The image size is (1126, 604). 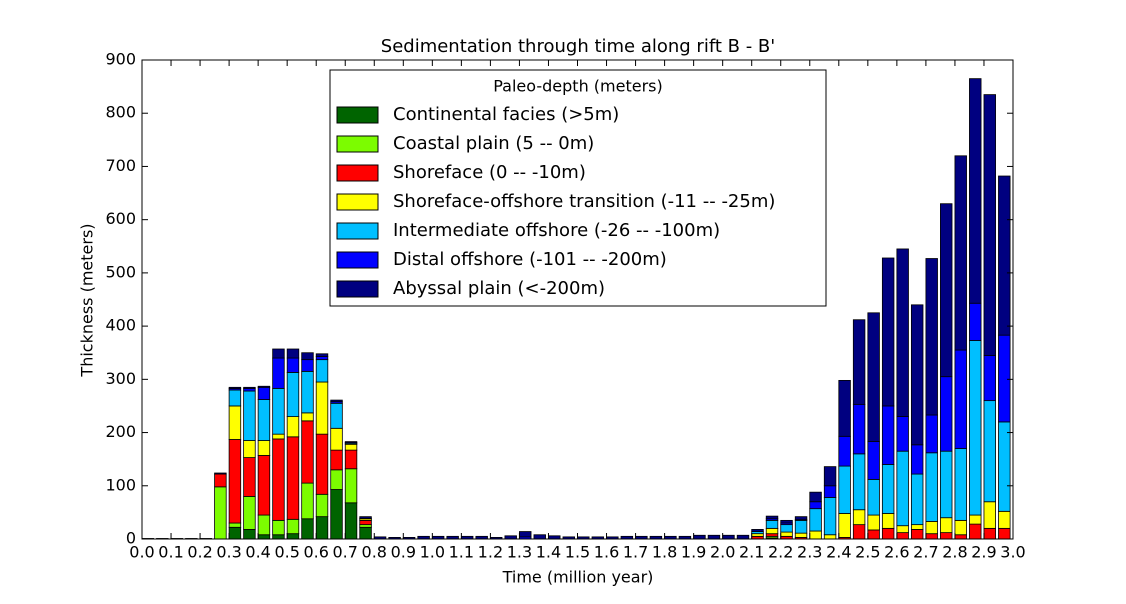 What do you see at coordinates (577, 552) in the screenshot?
I see `x-tick-label: 1.5` at bounding box center [577, 552].